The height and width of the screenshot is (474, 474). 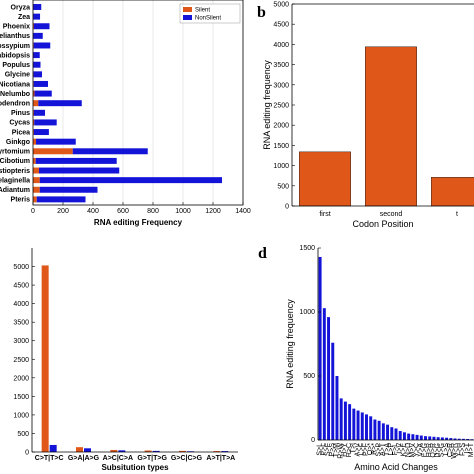 What do you see at coordinates (345, 450) in the screenshot?
I see `x-tick-label: H>Y` at bounding box center [345, 450].